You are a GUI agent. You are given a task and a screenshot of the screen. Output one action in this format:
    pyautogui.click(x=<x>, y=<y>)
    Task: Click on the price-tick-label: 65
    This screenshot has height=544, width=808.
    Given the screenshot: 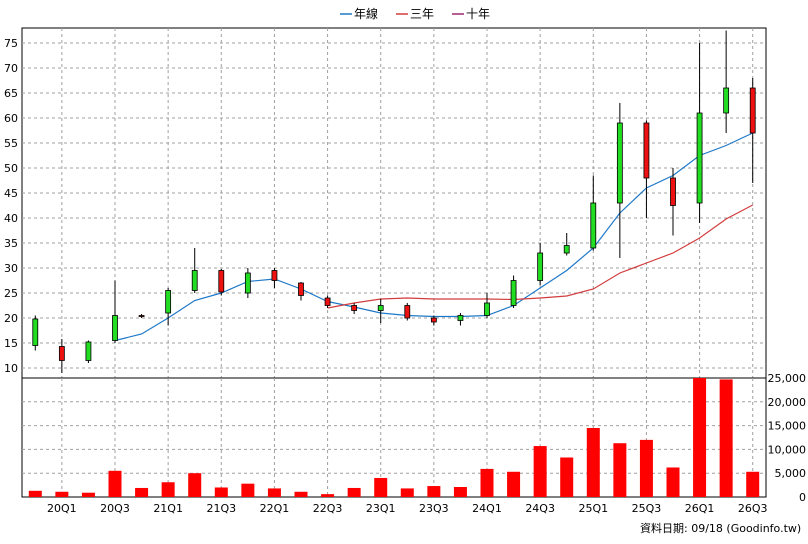 What is the action you would take?
    pyautogui.click(x=11, y=93)
    